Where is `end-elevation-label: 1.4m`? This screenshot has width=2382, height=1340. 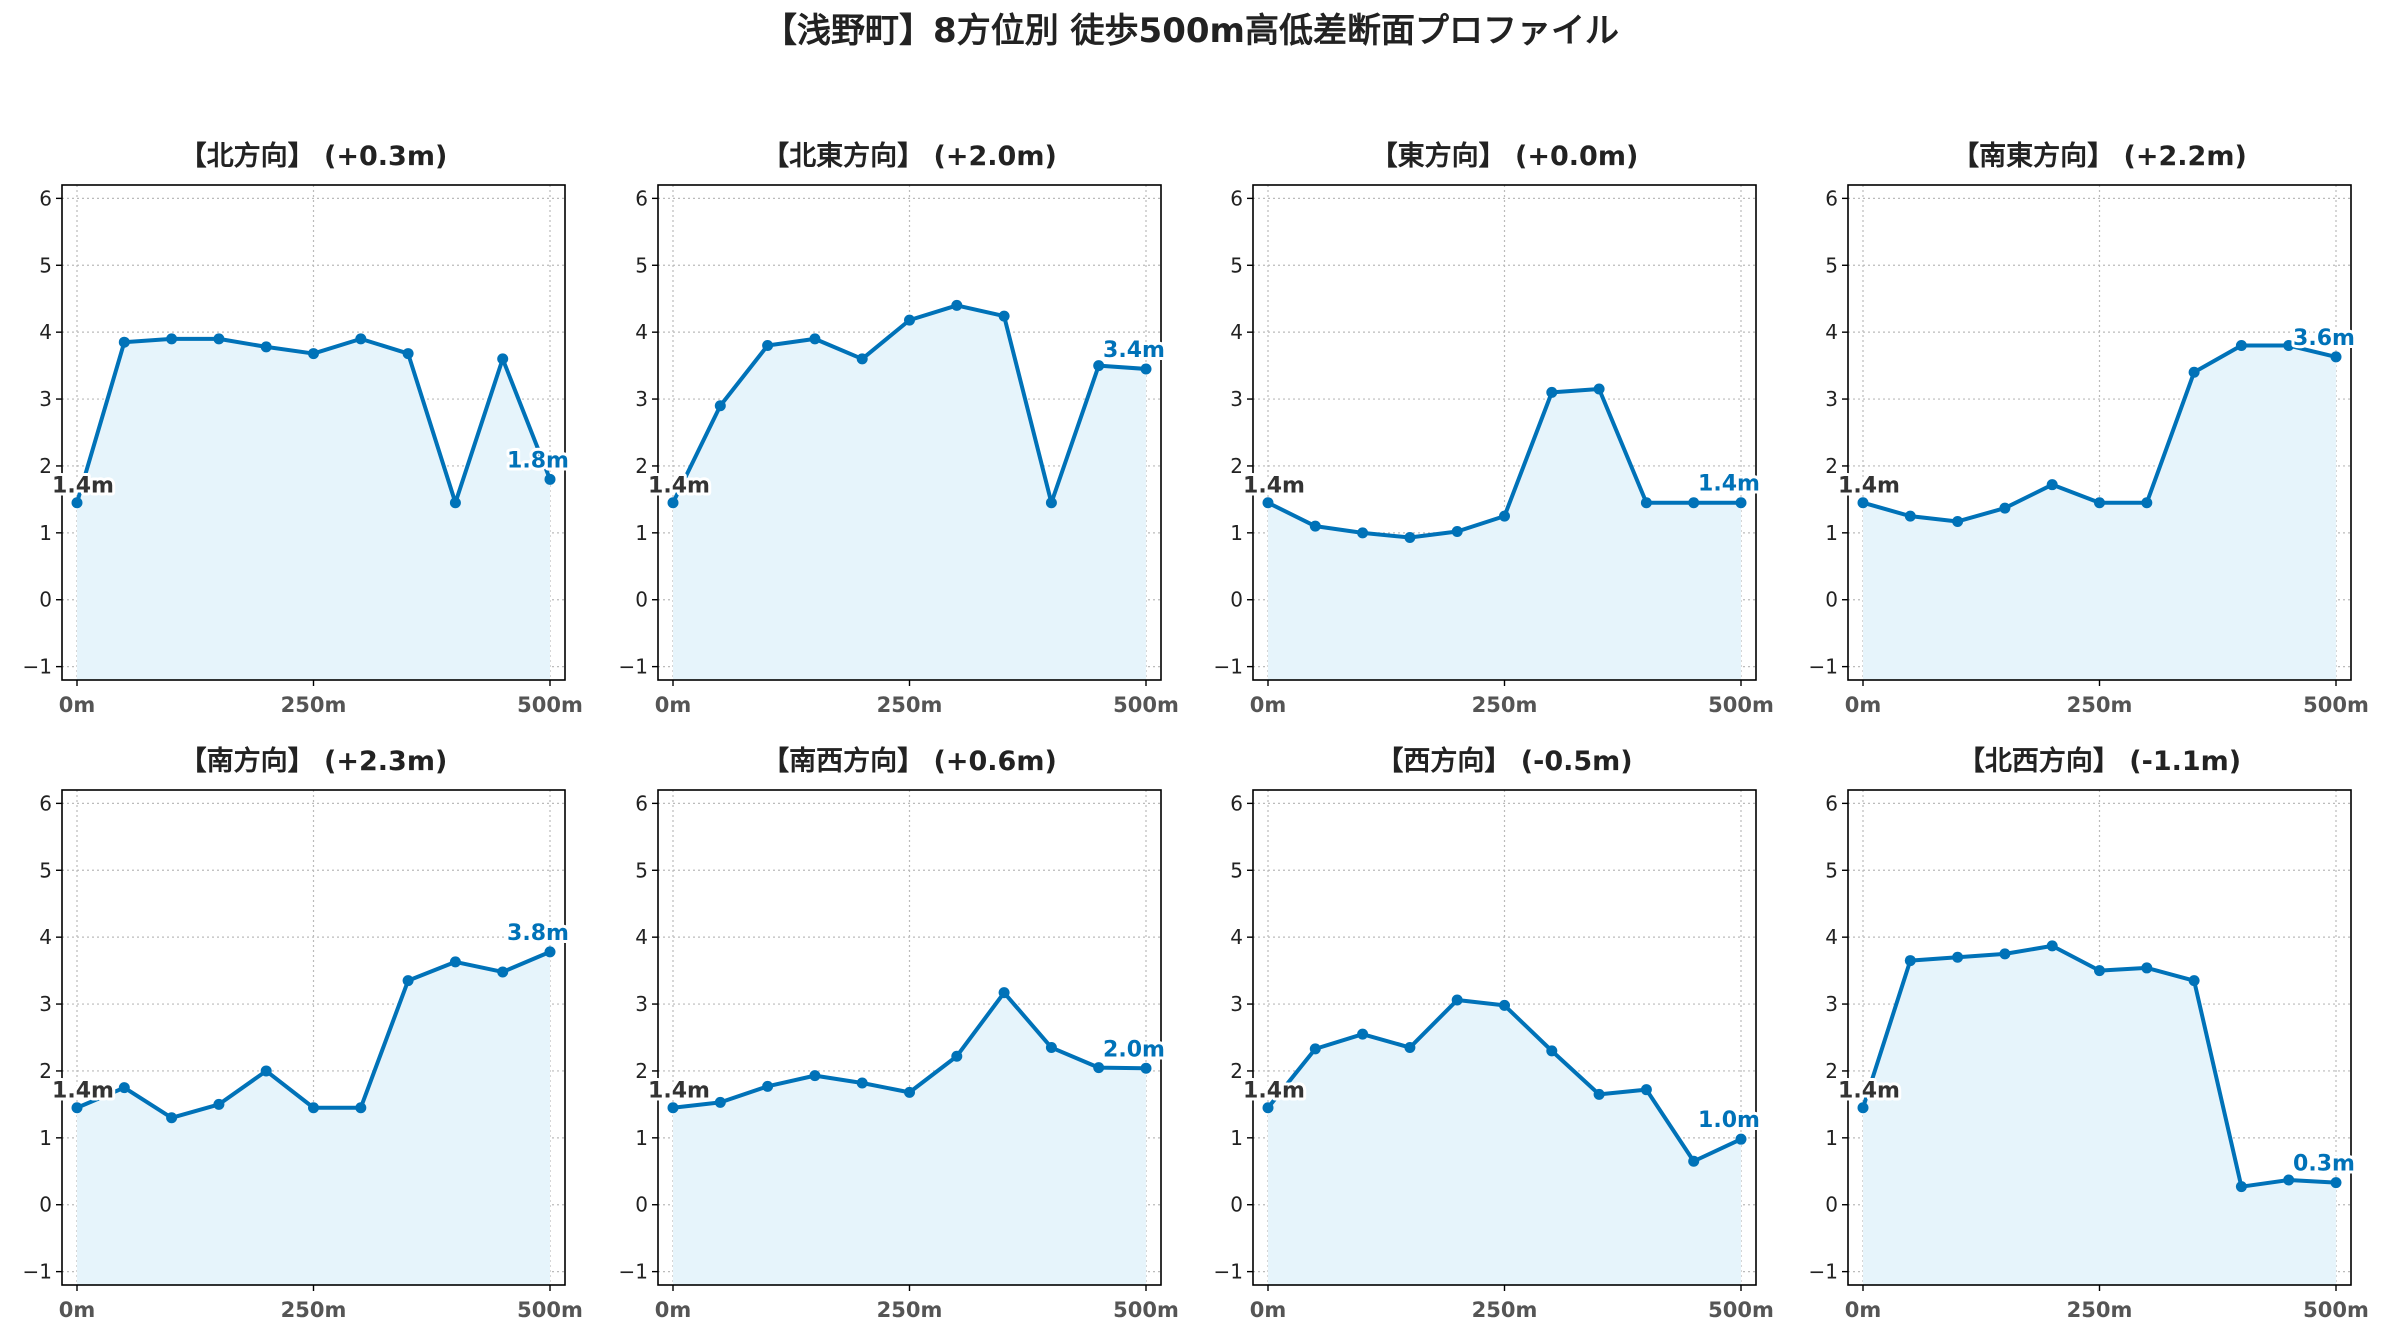 end-elevation-label: 1.4m is located at coordinates (1729, 484).